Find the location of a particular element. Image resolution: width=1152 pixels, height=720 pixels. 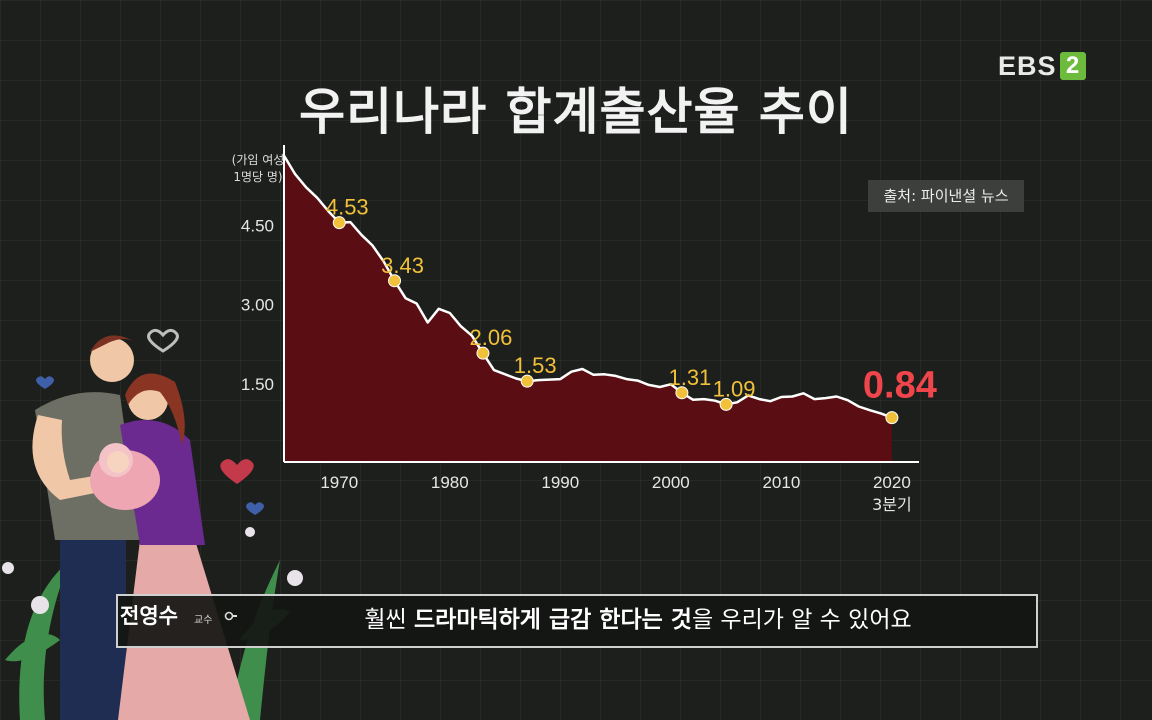

data-point-label: 1.09 is located at coordinates (734, 388).